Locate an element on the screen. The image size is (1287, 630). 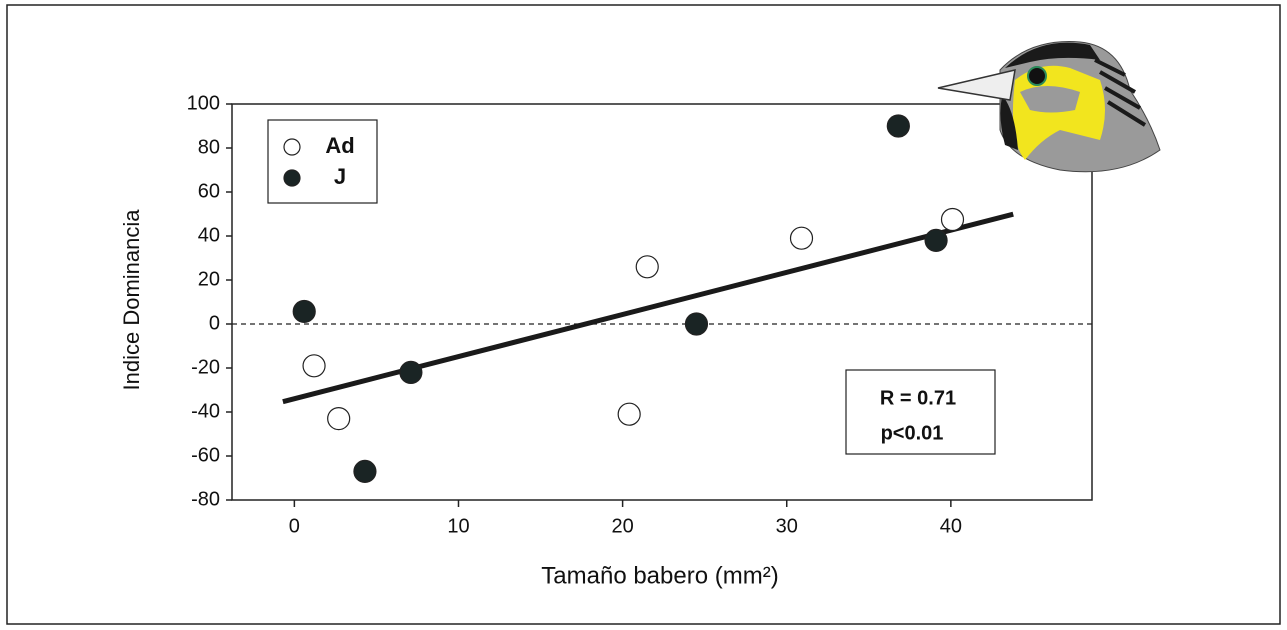
y-tick-label: -60 is located at coordinates (205, 455).